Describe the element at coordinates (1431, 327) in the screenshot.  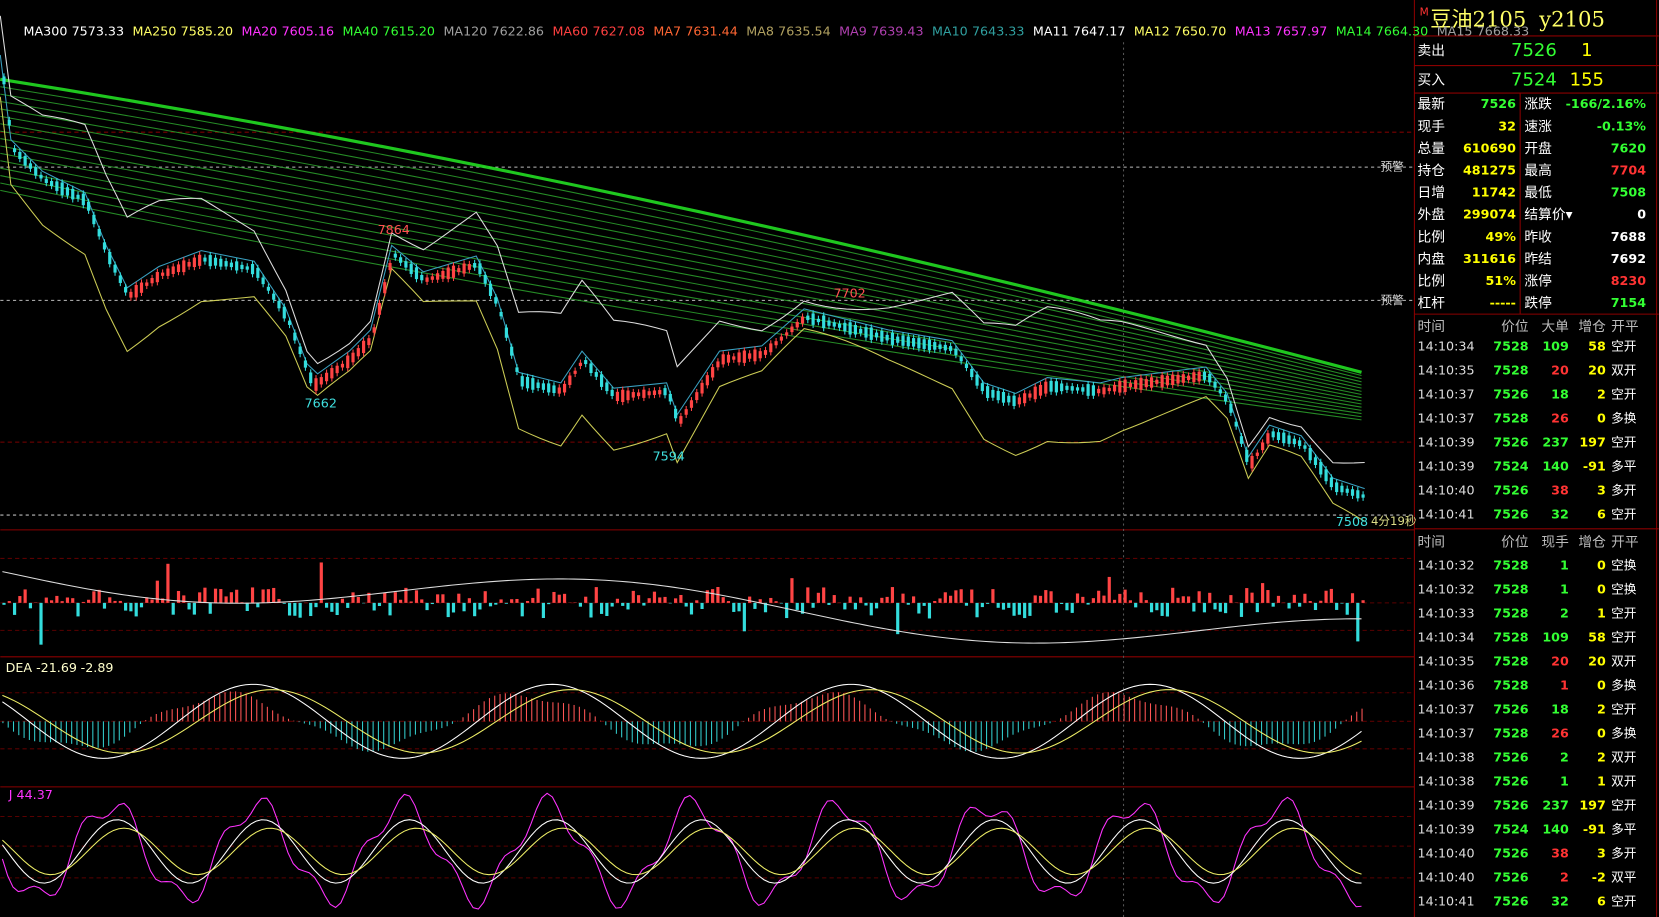
I see `table-header: 时间` at that location.